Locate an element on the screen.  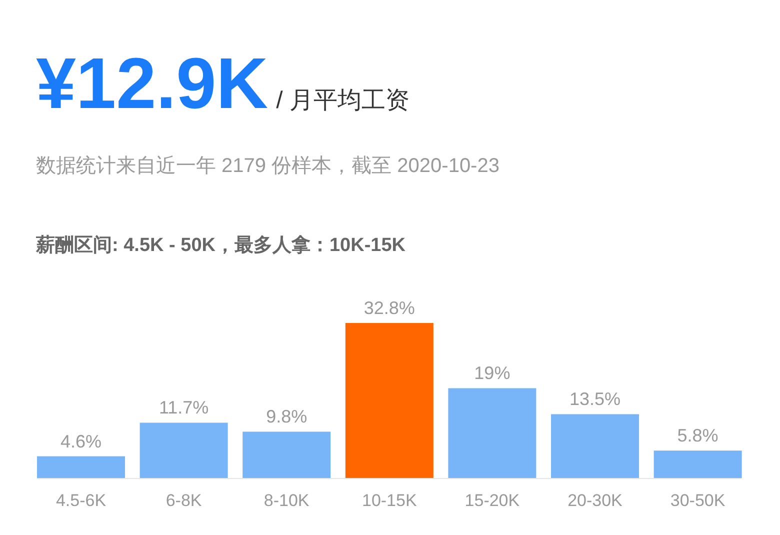
subtitle: / 月平均工资 is located at coordinates (343, 100).